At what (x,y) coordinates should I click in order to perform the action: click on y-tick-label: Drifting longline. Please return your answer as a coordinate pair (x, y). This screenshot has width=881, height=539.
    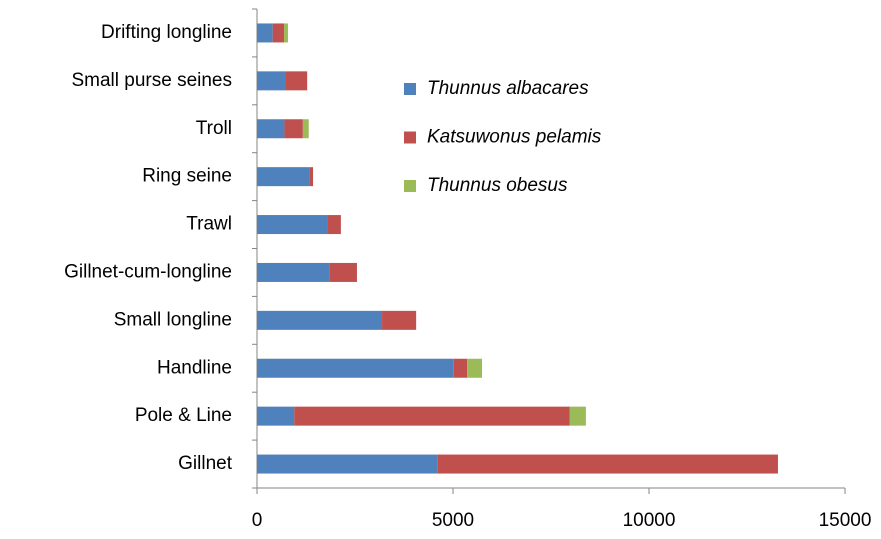
    Looking at the image, I should click on (166, 32).